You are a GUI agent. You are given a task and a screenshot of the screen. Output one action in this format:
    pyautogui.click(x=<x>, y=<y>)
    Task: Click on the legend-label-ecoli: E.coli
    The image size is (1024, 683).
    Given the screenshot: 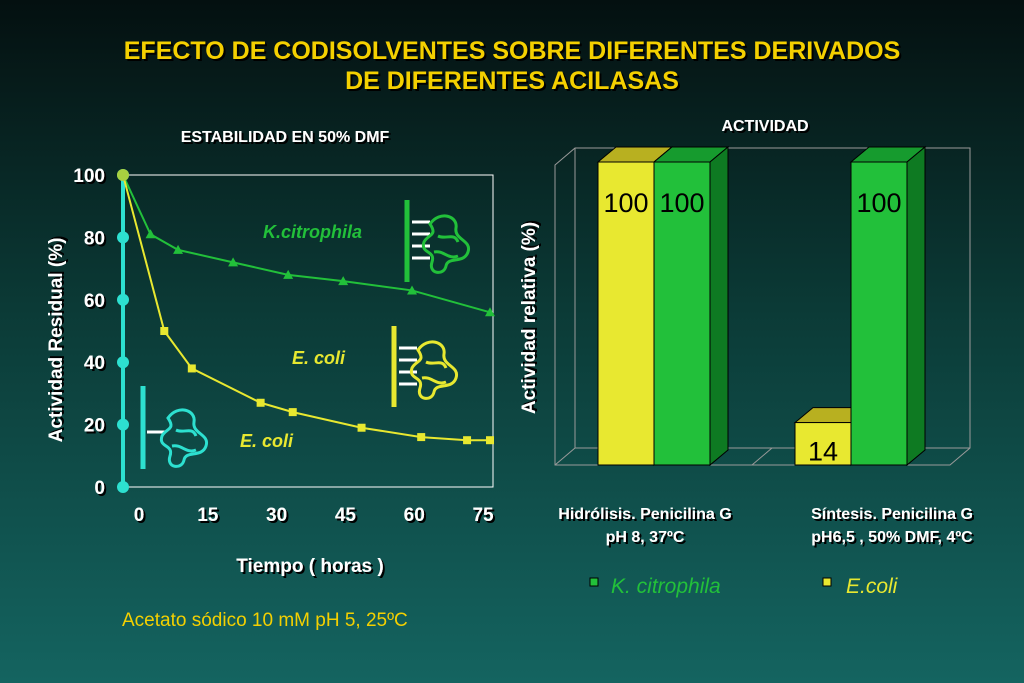 What is the action you would take?
    pyautogui.click(x=872, y=586)
    